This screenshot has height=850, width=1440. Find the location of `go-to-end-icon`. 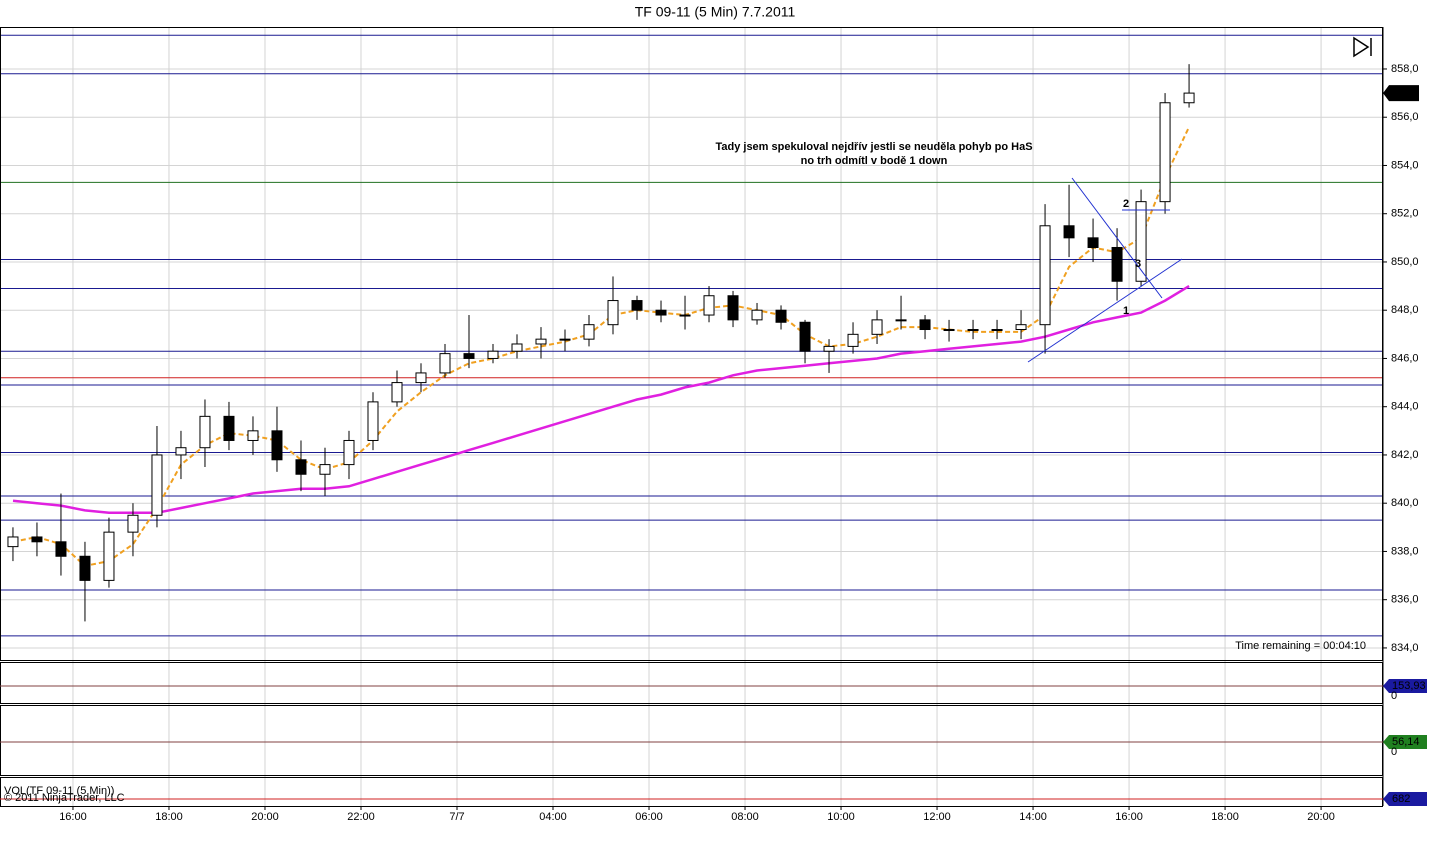

go-to-end-icon is located at coordinates (1362, 47).